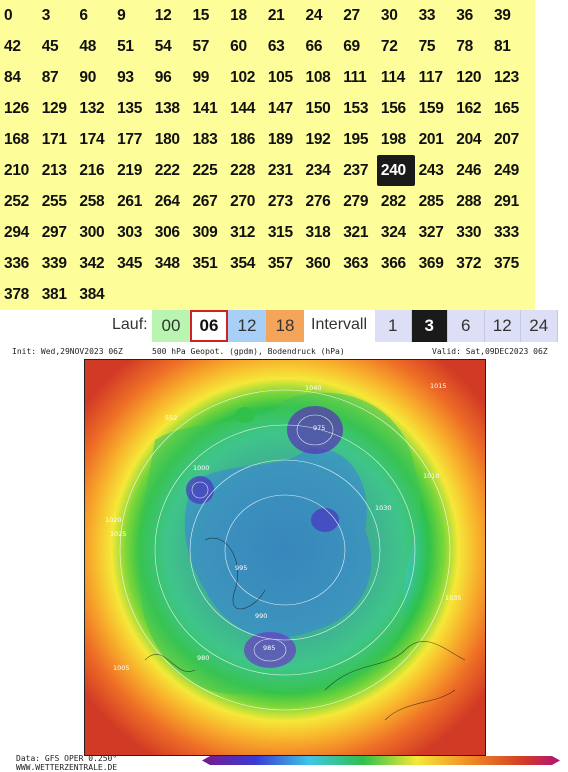 The width and height of the screenshot is (568, 772). Describe the element at coordinates (356, 201) in the screenshot. I see `forecast-hour-279: 279` at that location.